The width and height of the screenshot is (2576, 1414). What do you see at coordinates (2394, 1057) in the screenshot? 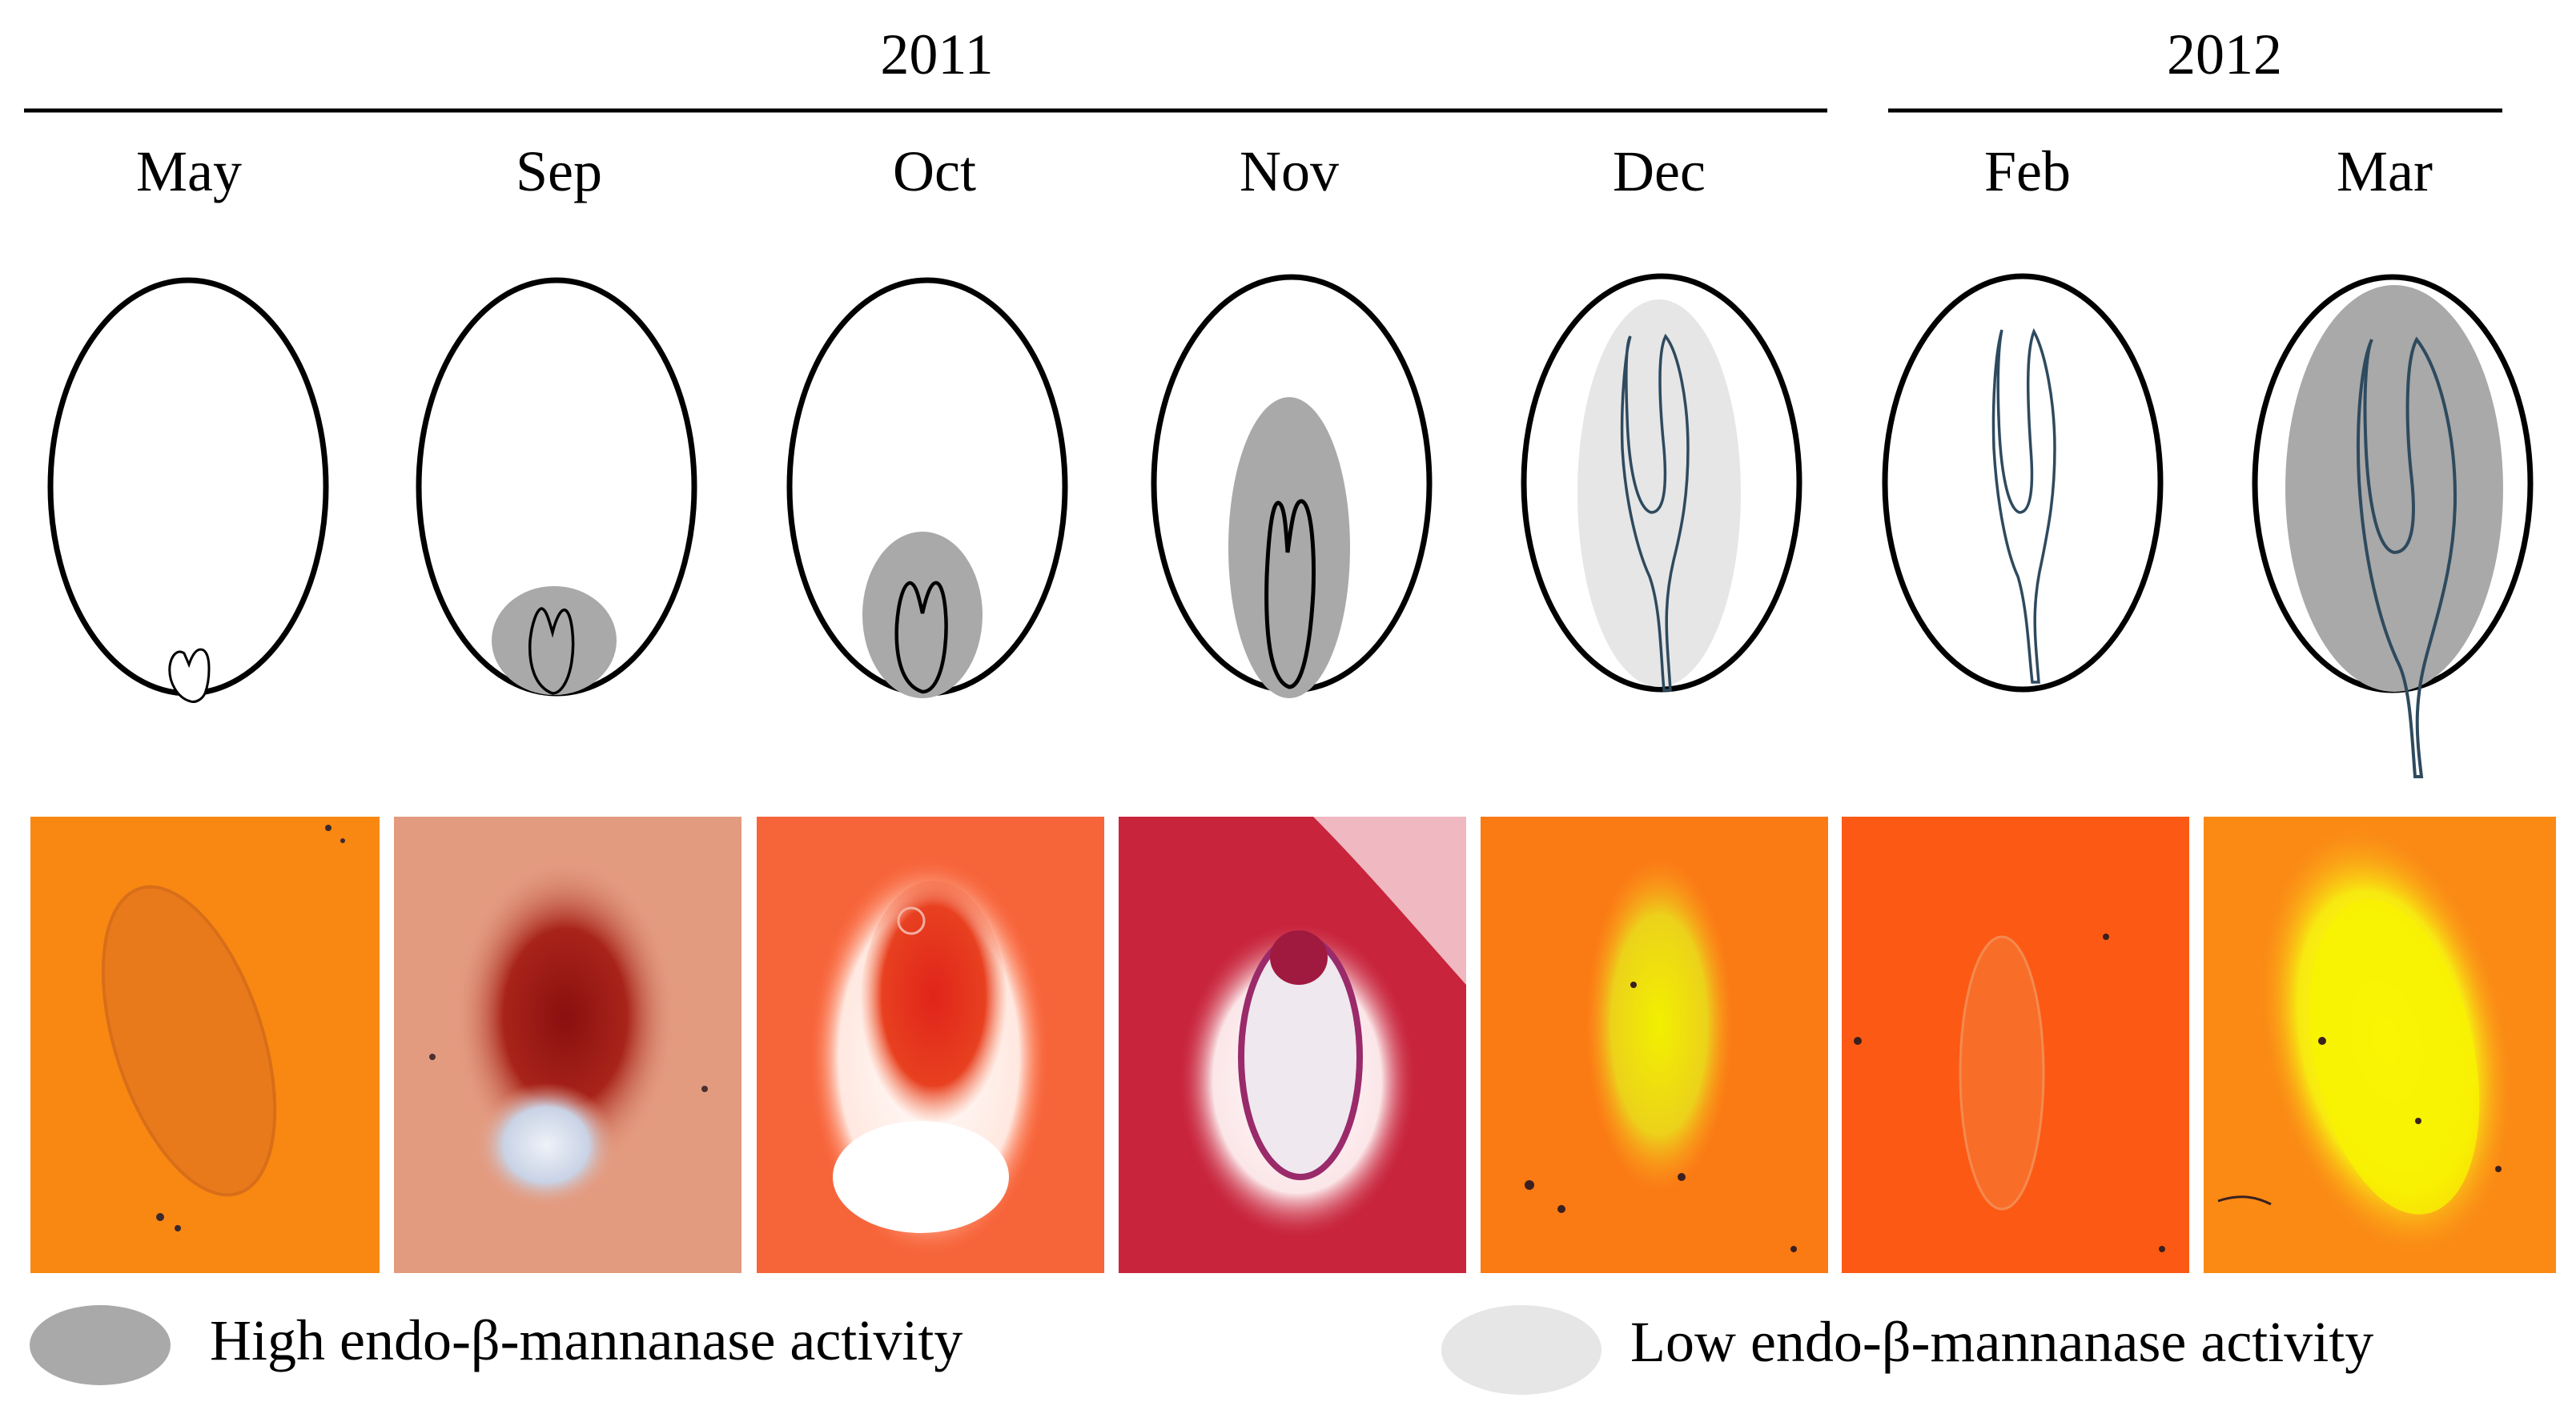
I see `activity-stain-core` at bounding box center [2394, 1057].